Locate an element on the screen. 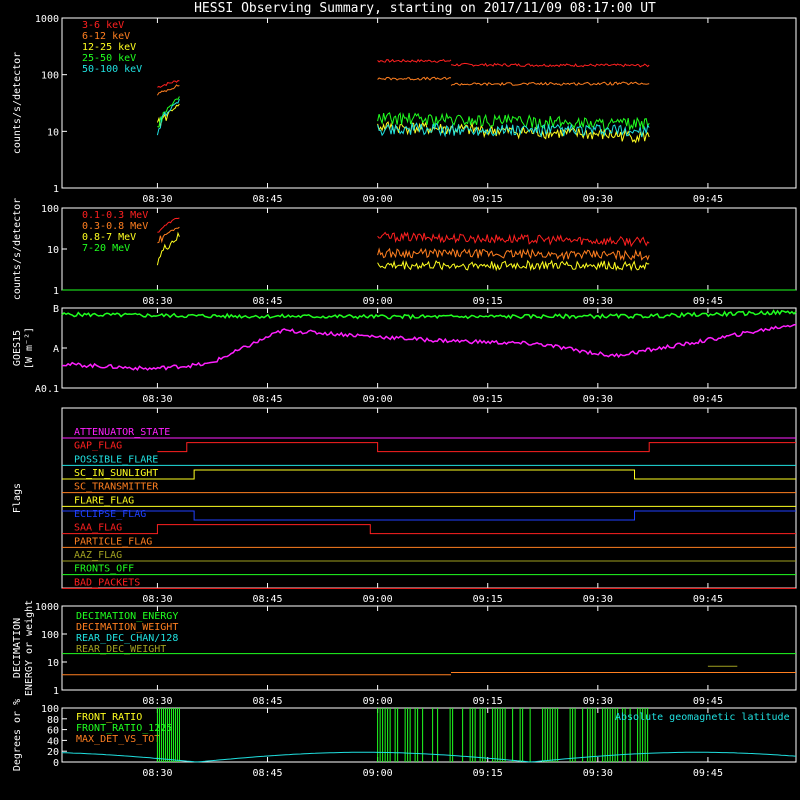 The image size is (800, 800). flag-label-7: SAA_FLAG is located at coordinates (98, 528).